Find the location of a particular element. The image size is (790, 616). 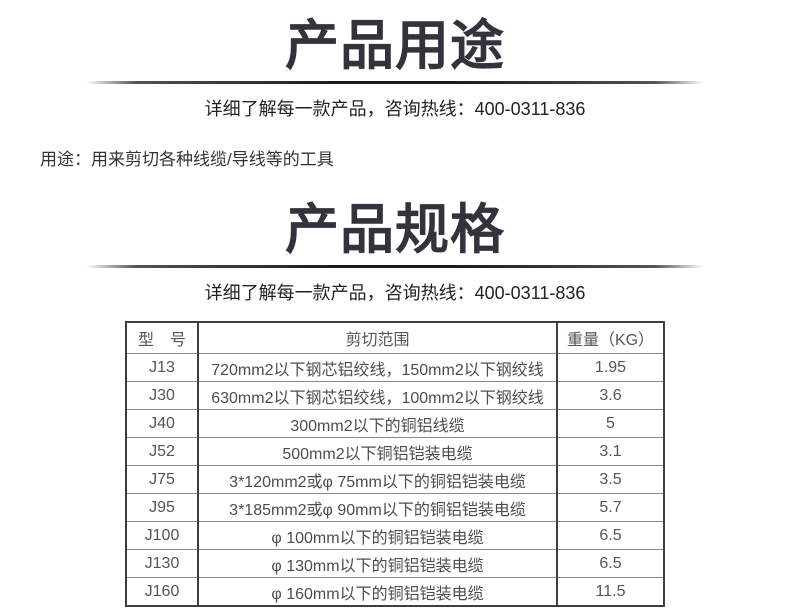

spec-table-header: 型 号 剪切范围 重量（KG） is located at coordinates (395, 337).